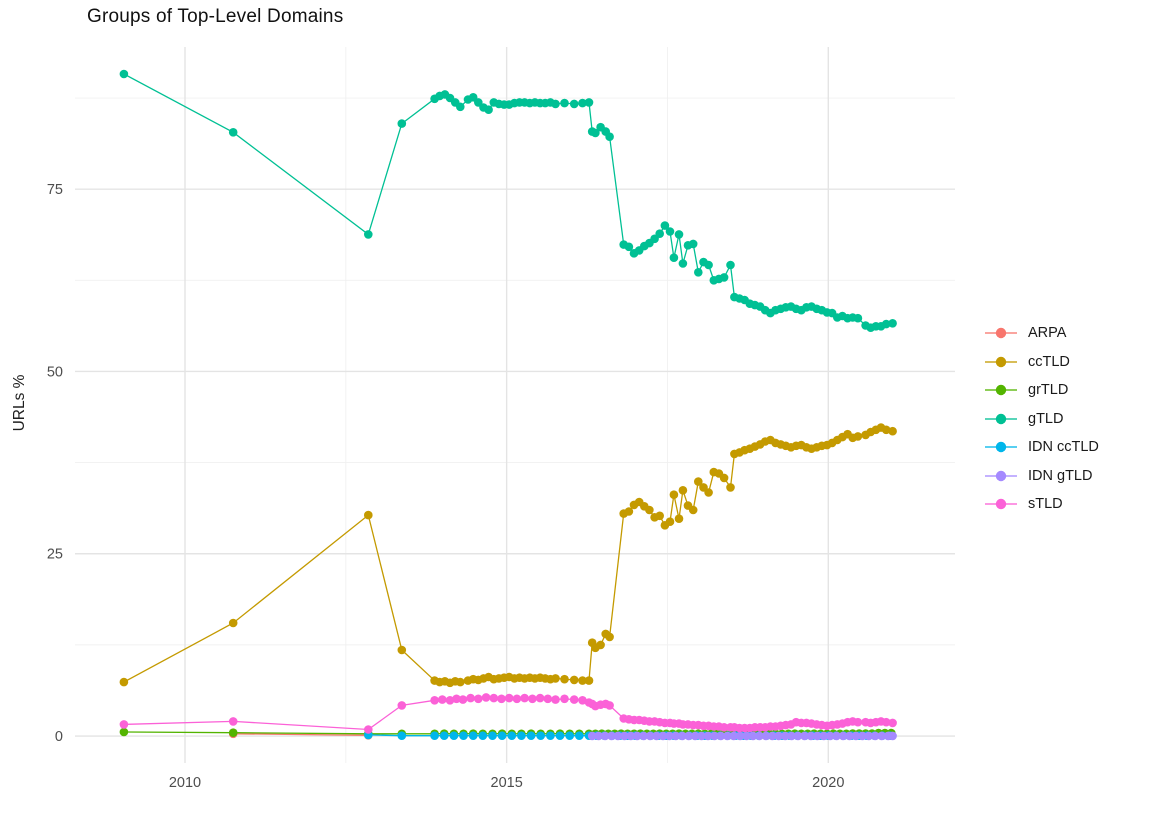  What do you see at coordinates (507, 783) in the screenshot?
I see `x-tick-label: 2015` at bounding box center [507, 783].